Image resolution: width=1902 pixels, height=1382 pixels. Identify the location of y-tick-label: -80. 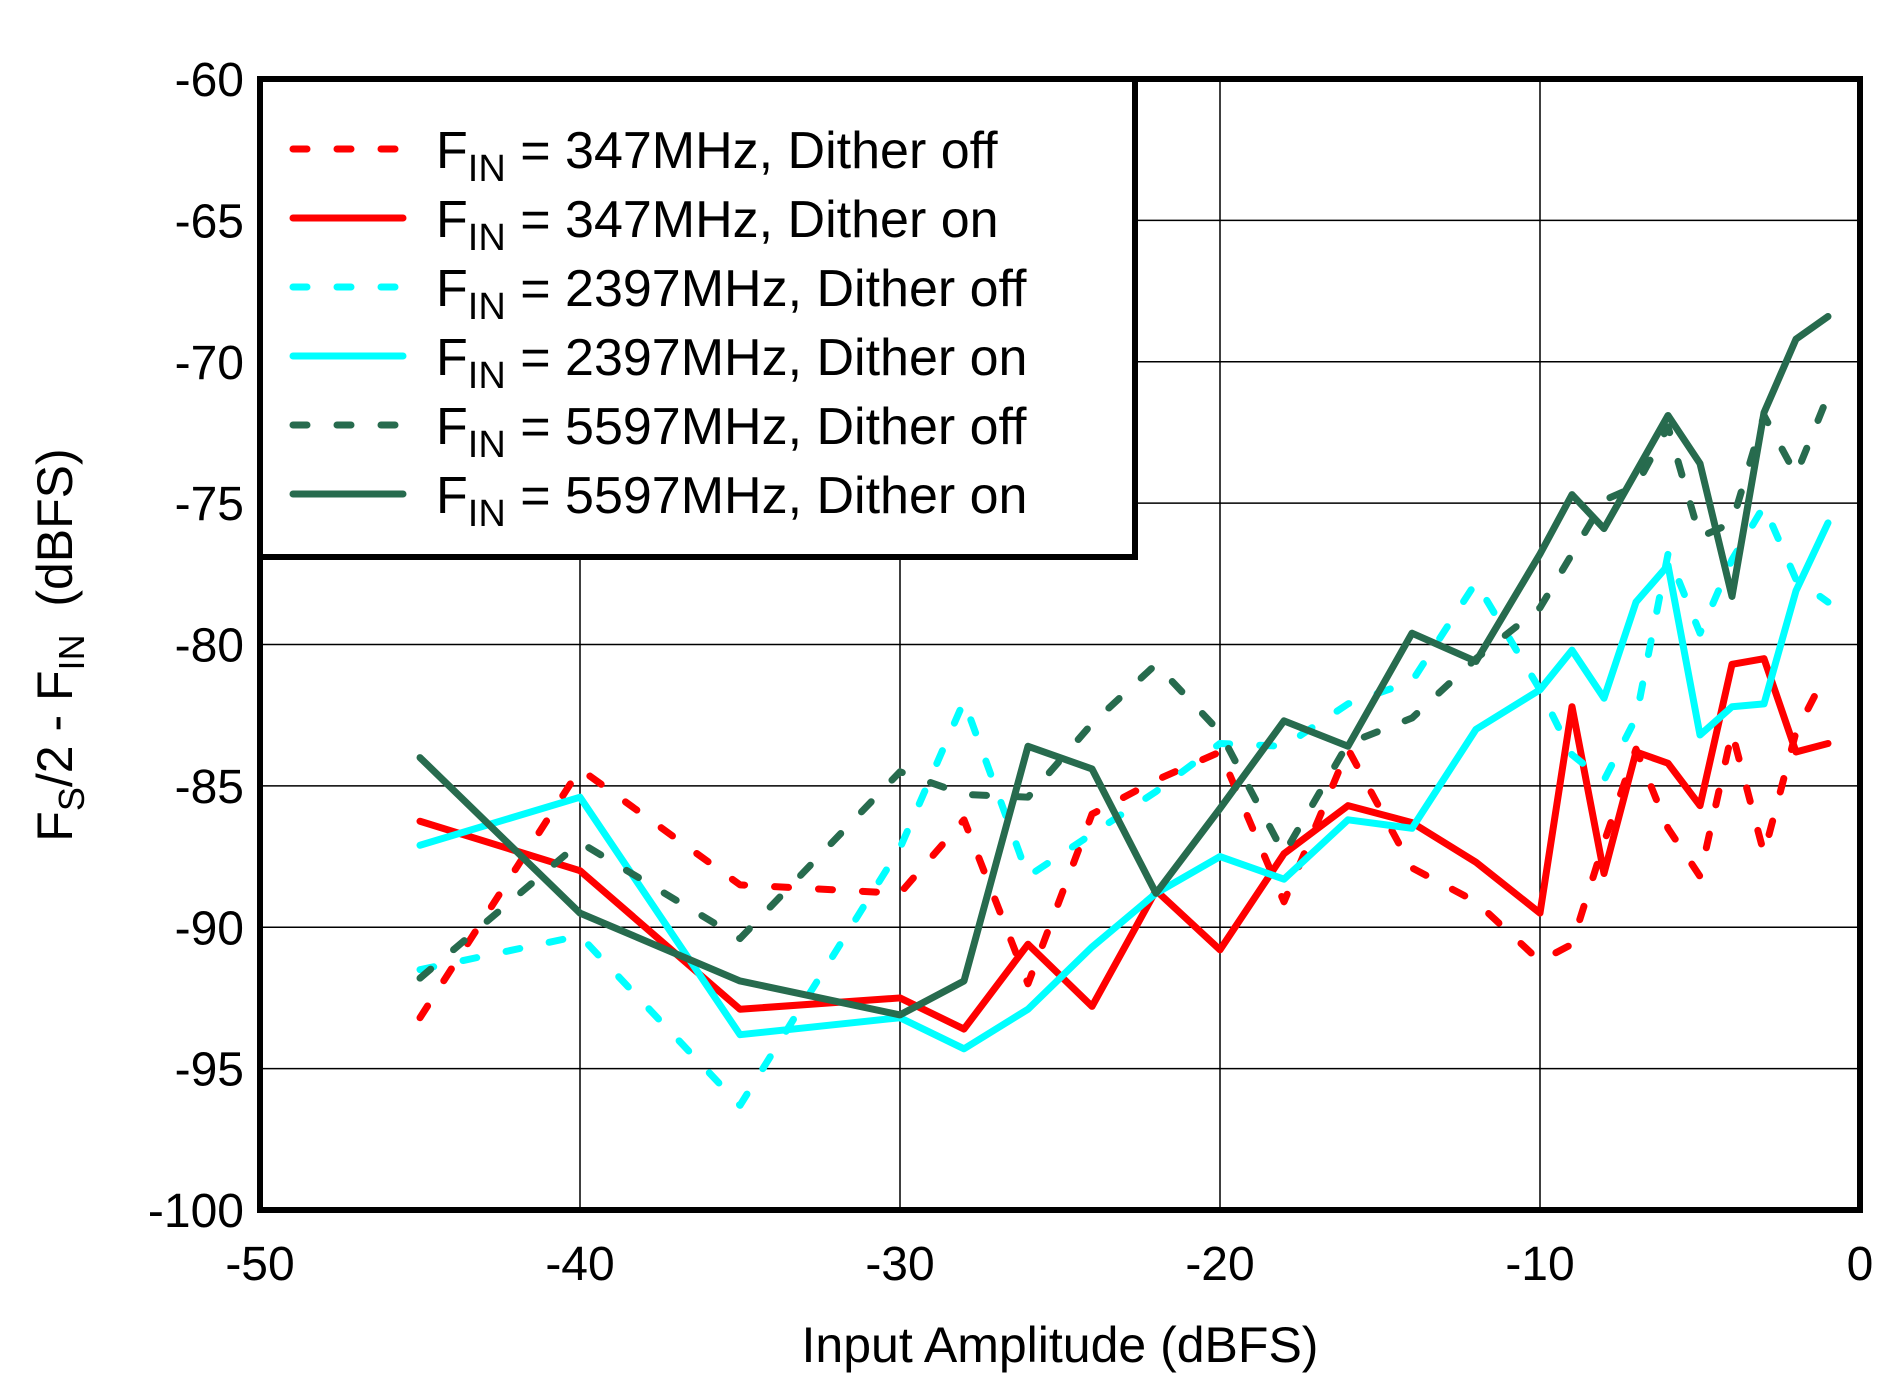
(209, 646).